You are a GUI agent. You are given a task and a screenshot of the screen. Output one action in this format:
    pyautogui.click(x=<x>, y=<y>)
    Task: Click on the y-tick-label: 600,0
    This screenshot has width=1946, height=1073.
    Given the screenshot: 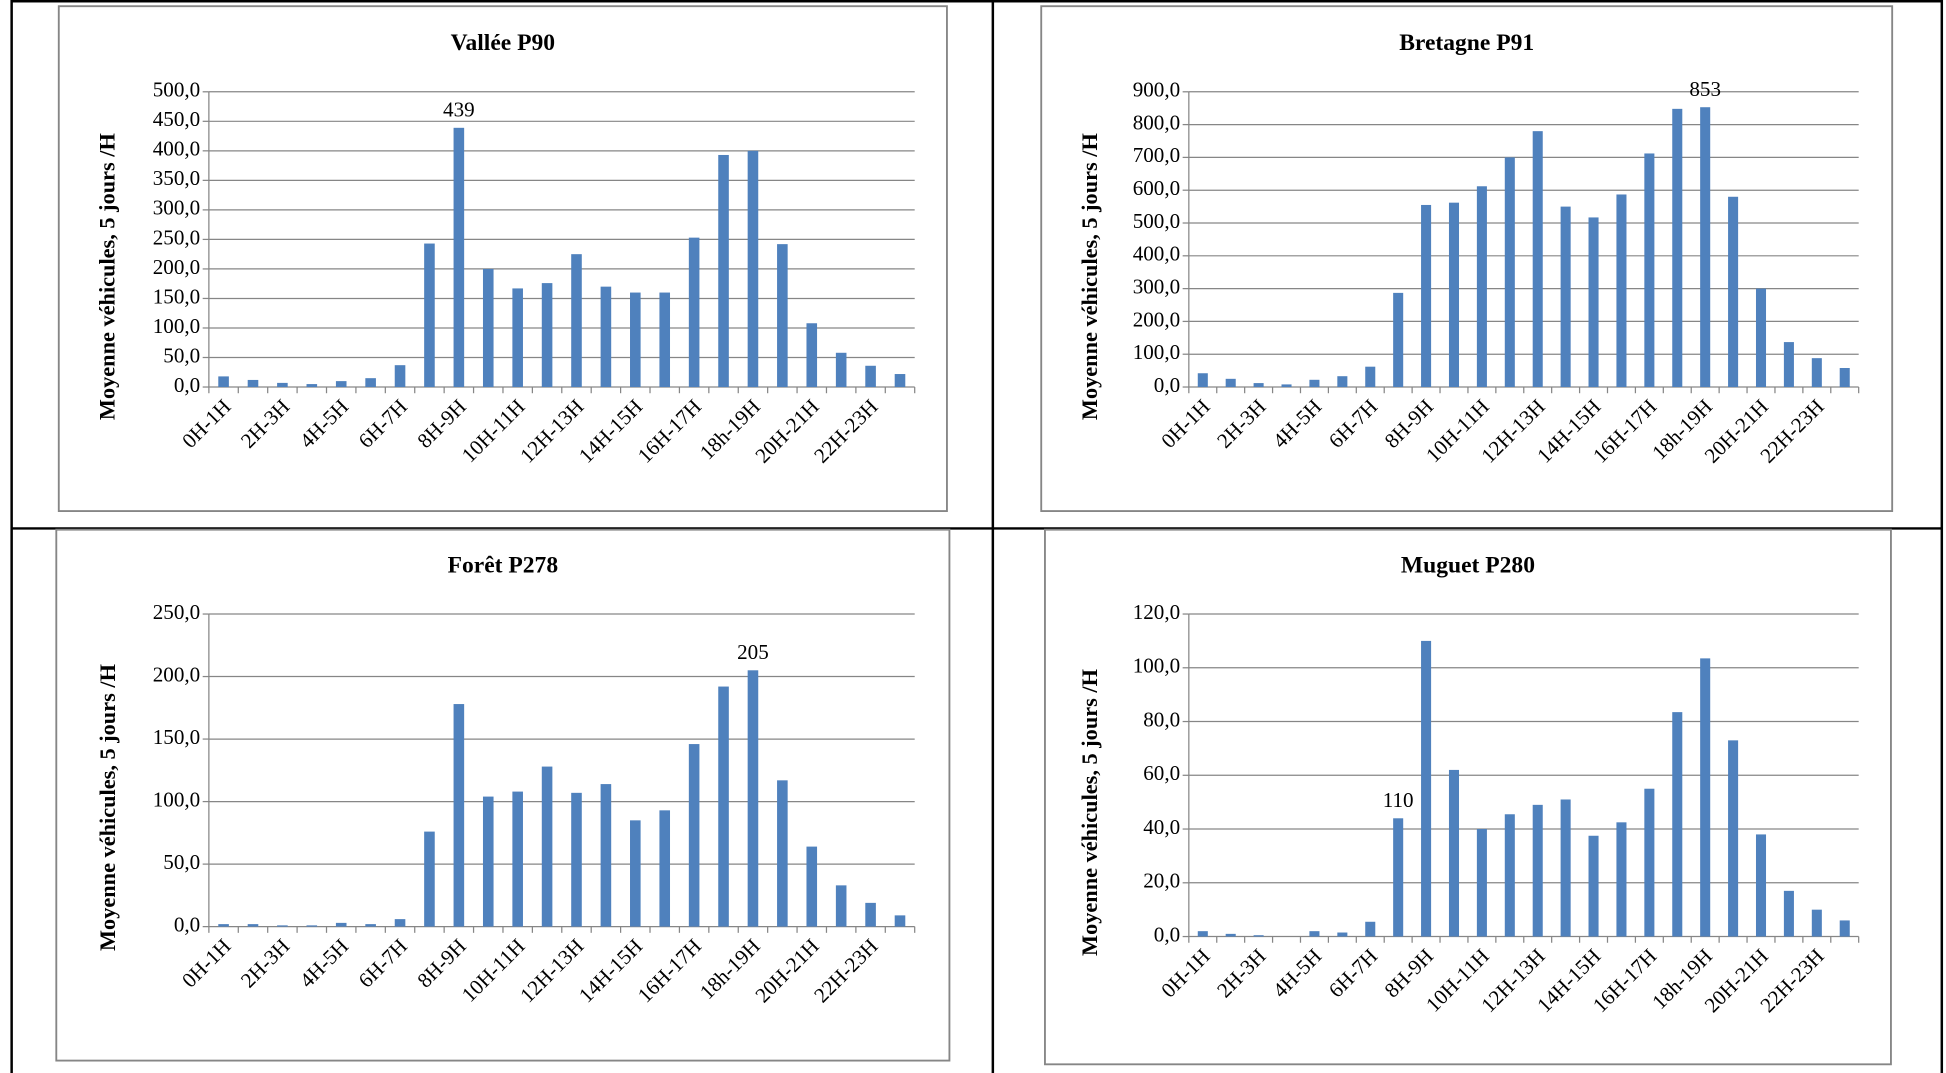 What is the action you would take?
    pyautogui.click(x=1156, y=188)
    